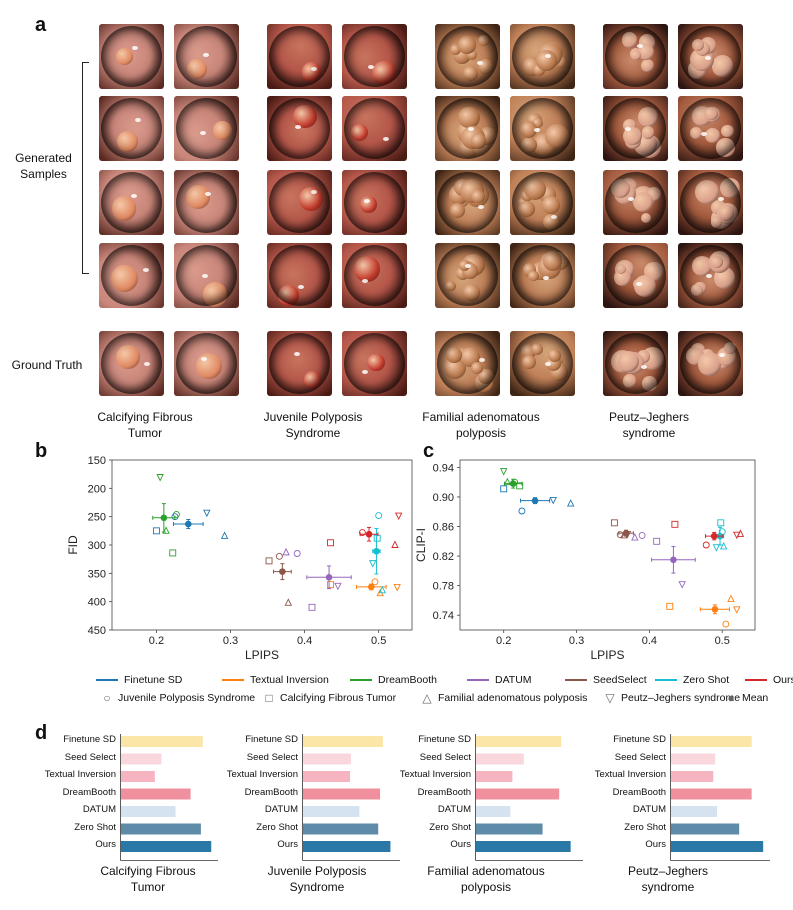  Describe the element at coordinates (443, 557) in the screenshot. I see `y-tick-label: 0.82` at that location.